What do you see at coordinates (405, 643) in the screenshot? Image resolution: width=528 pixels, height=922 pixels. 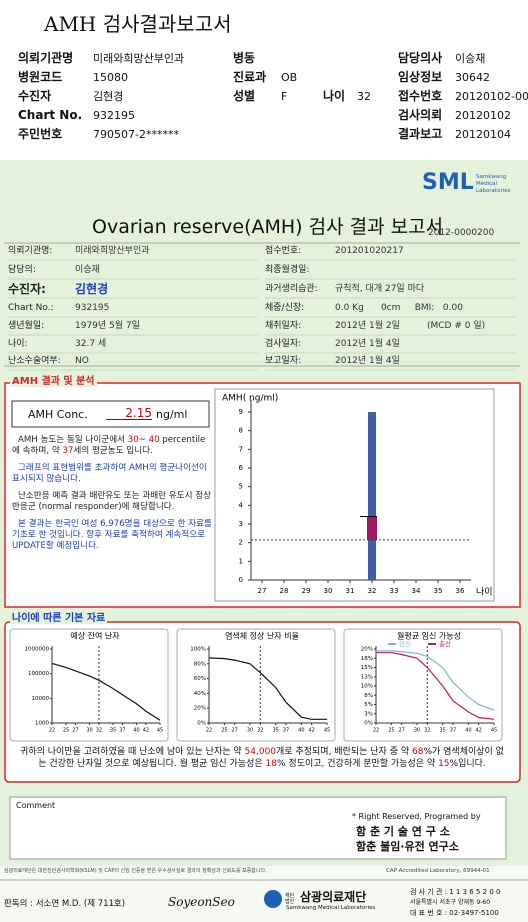 I see `legend-label: 임신` at bounding box center [405, 643].